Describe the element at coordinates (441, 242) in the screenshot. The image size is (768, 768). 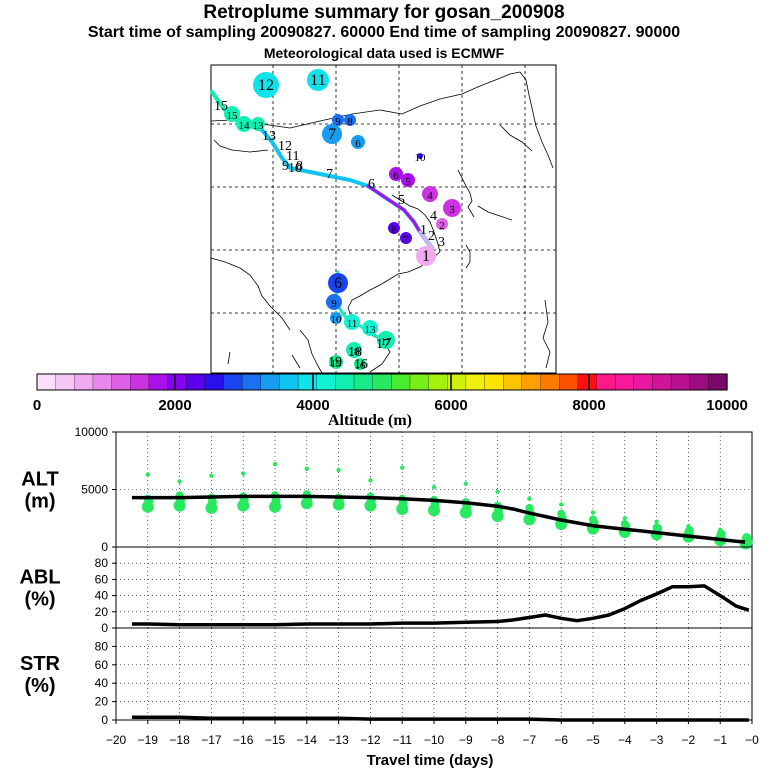
I see `trajectory-label: 3` at that location.